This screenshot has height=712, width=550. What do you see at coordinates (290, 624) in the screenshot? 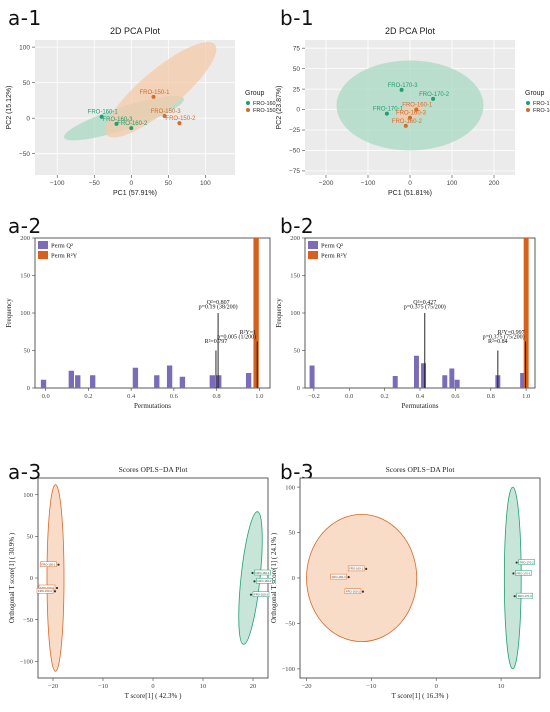
I see `y-tick-label: −50` at bounding box center [290, 624].